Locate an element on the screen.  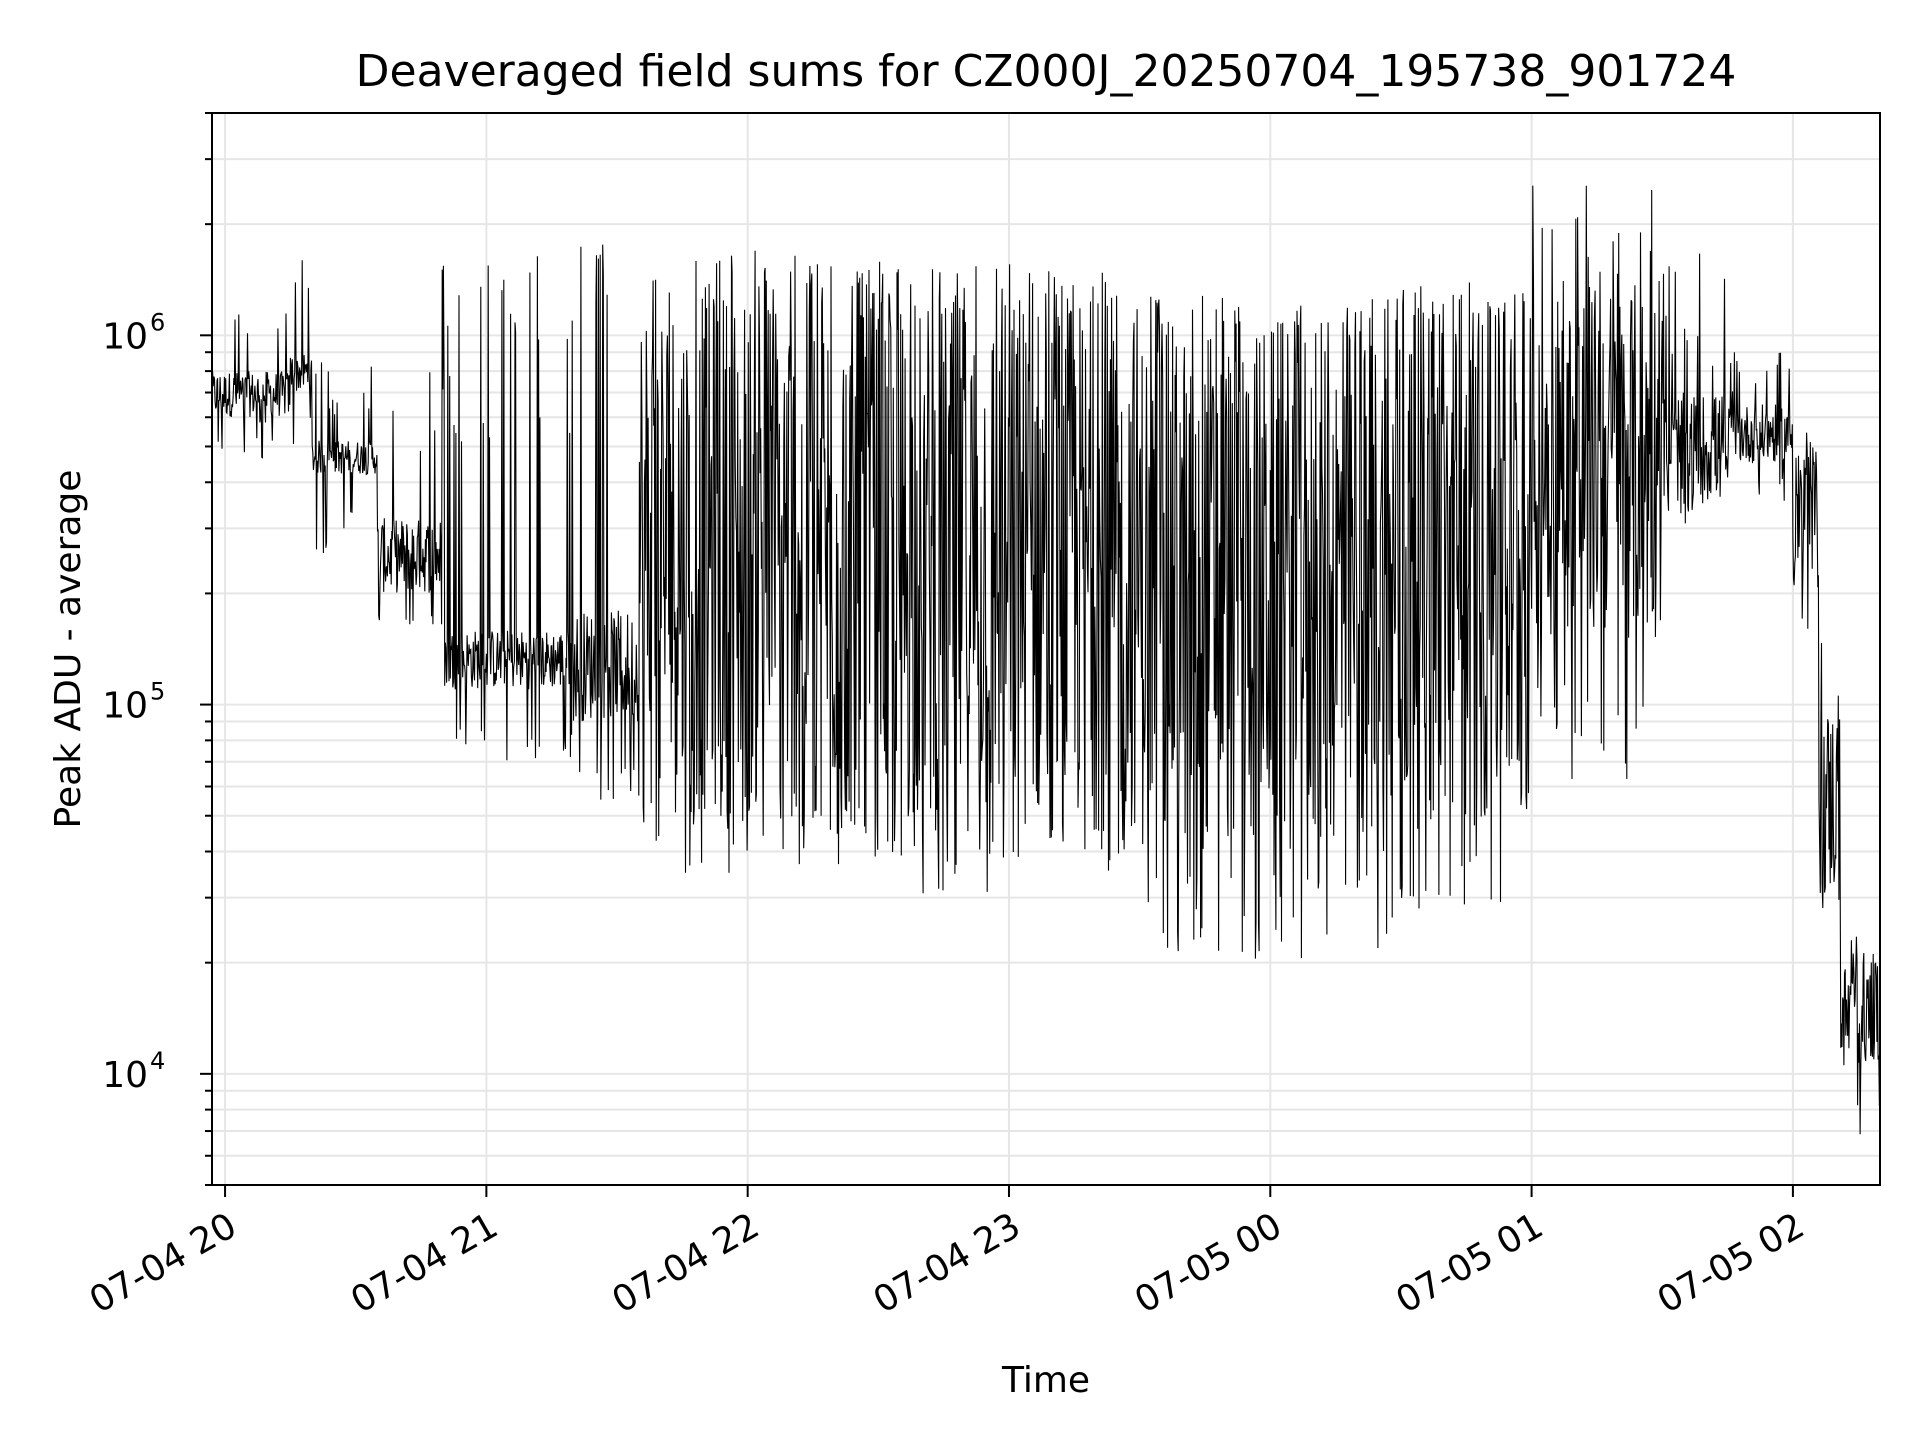
y-tick-exponent: 6 is located at coordinates (157, 322).